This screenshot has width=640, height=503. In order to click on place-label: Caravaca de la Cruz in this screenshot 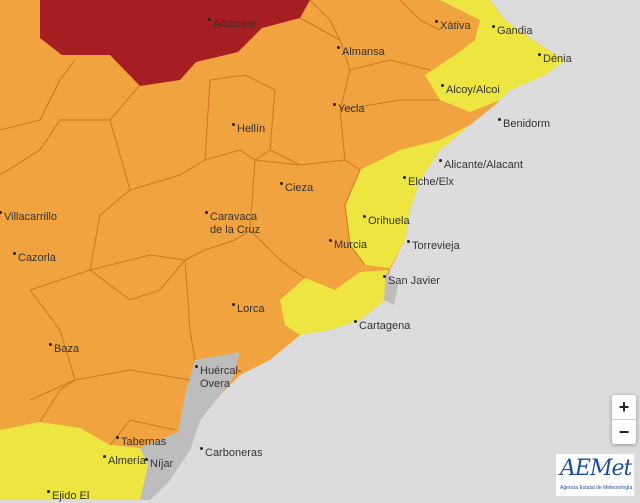, I will do `click(237, 224)`.